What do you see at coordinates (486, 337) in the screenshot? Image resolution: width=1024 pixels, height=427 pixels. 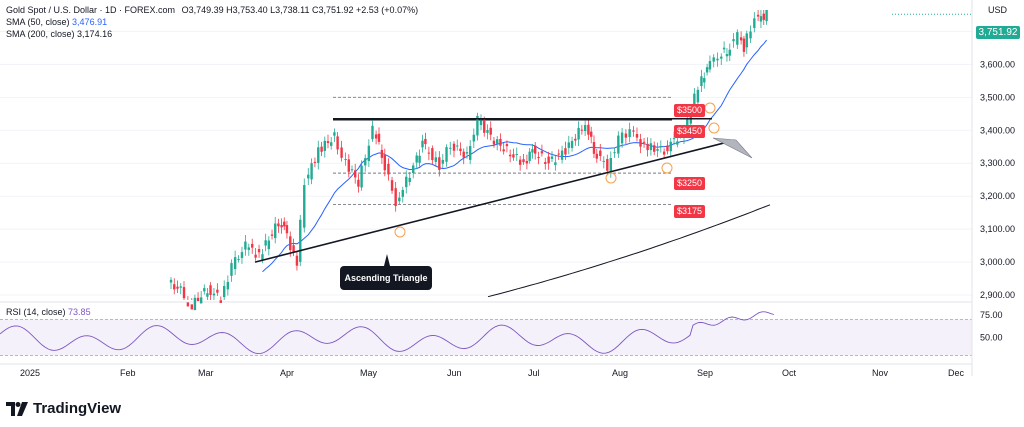 I see `rsi-band` at bounding box center [486, 337].